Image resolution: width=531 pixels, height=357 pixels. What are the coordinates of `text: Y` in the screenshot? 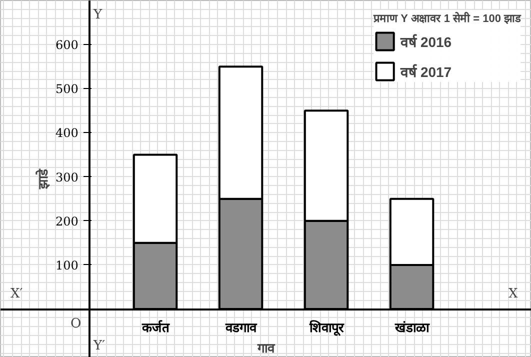 It's located at (97, 15).